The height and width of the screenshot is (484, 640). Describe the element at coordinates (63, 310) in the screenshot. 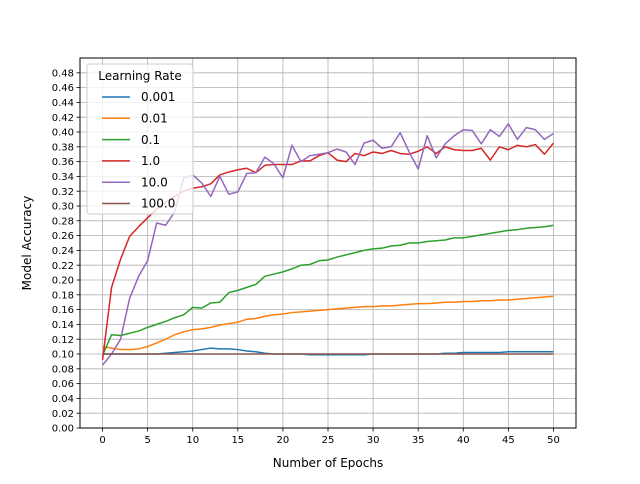

I see `y-tick-label: 0.16` at that location.